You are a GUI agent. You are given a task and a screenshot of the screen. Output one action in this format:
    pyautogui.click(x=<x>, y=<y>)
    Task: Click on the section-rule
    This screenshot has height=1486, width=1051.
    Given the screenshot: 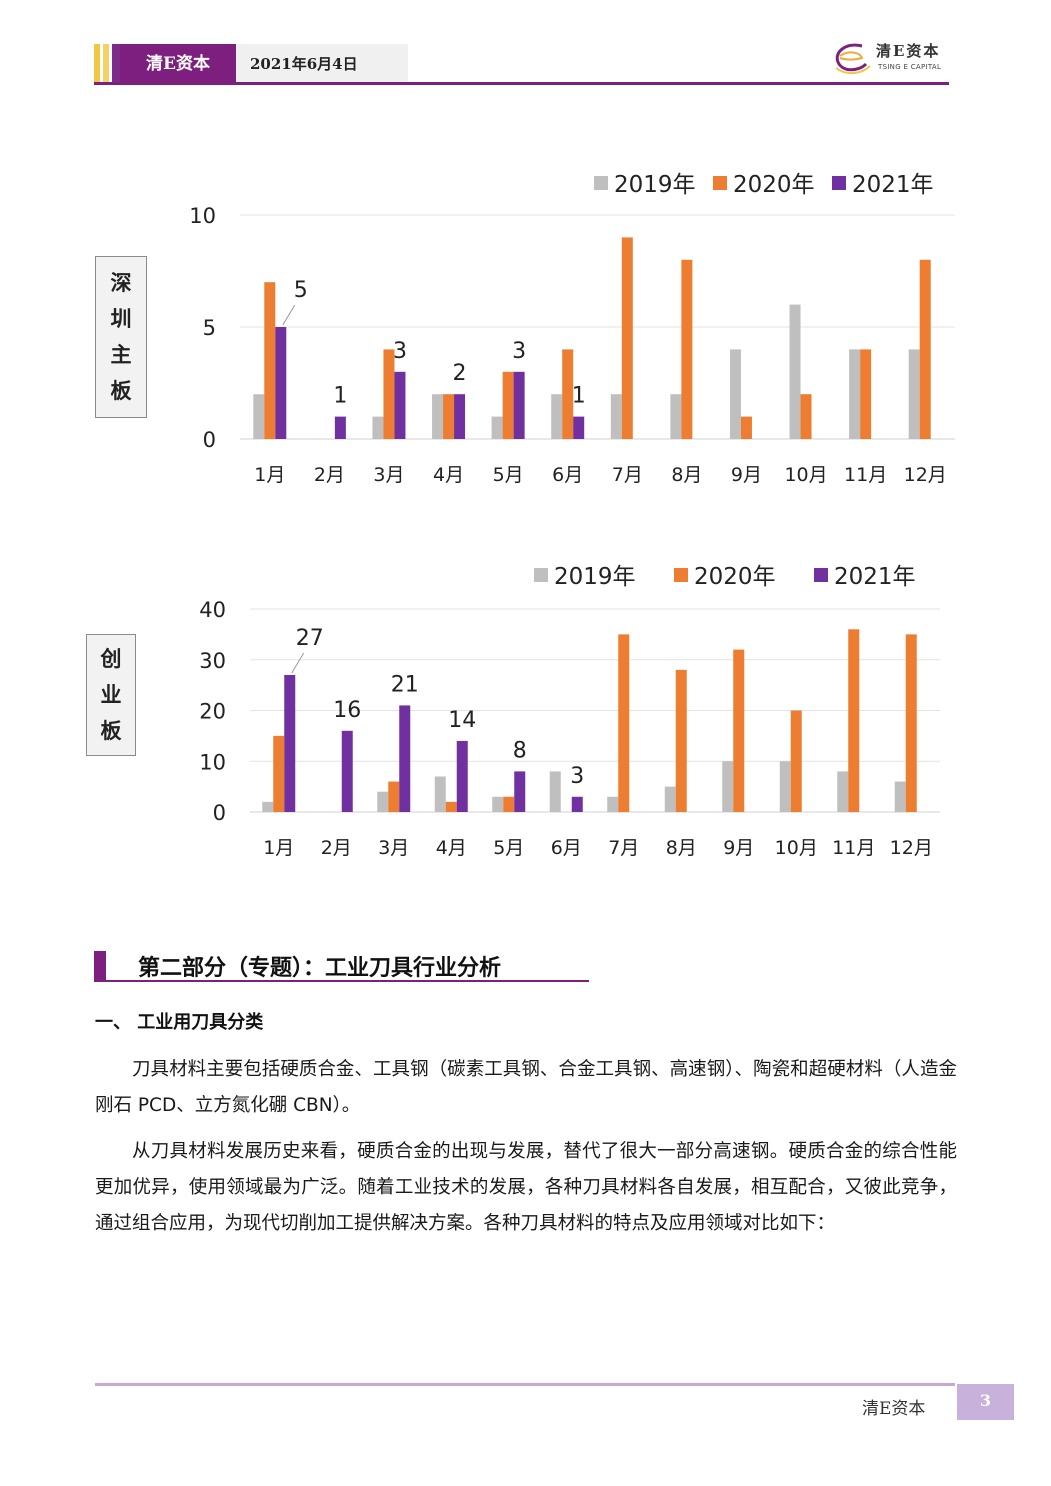 What is the action you would take?
    pyautogui.click(x=341, y=981)
    